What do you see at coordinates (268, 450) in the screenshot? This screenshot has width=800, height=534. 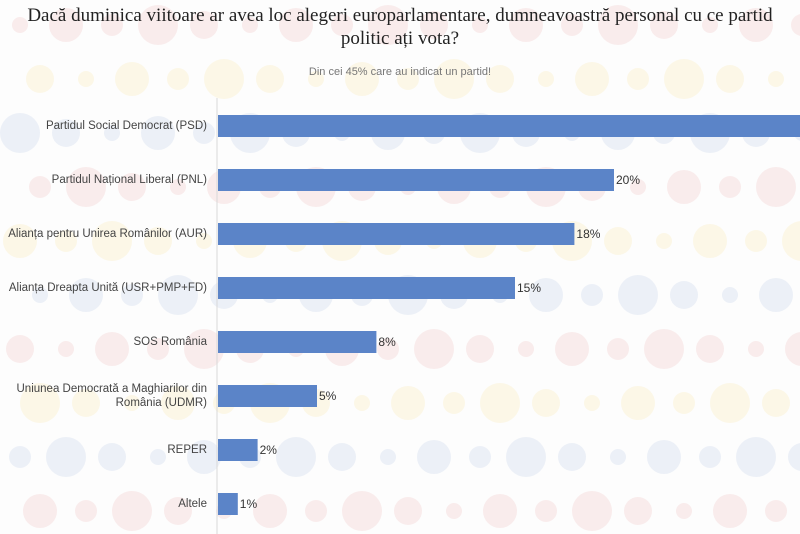 I see `value-label: 2%` at bounding box center [268, 450].